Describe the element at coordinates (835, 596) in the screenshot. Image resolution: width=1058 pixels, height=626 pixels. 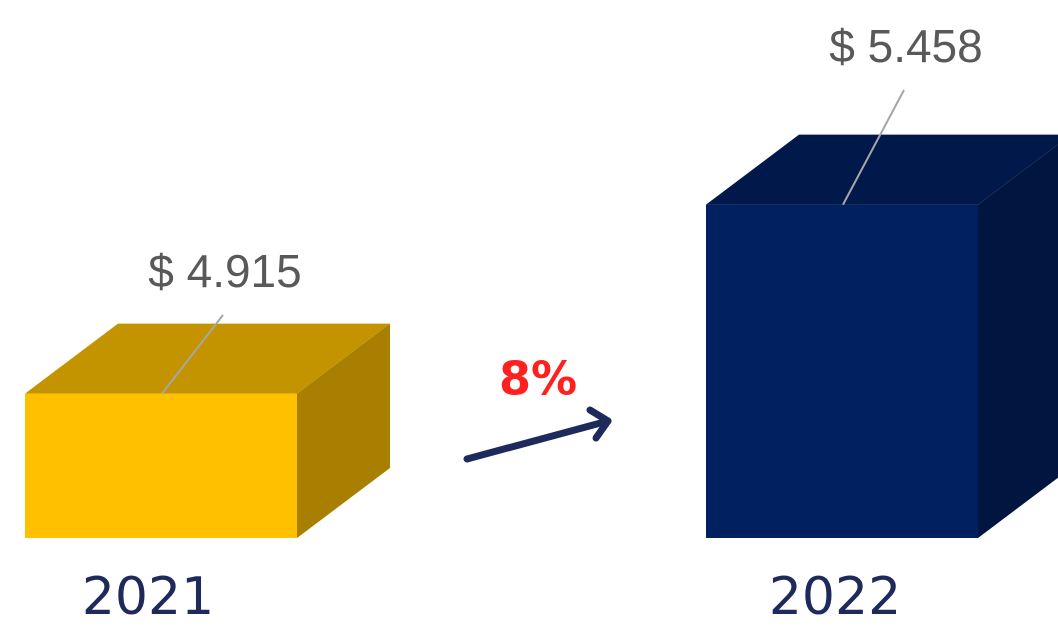
I see `x-tick-label: 2022` at that location.